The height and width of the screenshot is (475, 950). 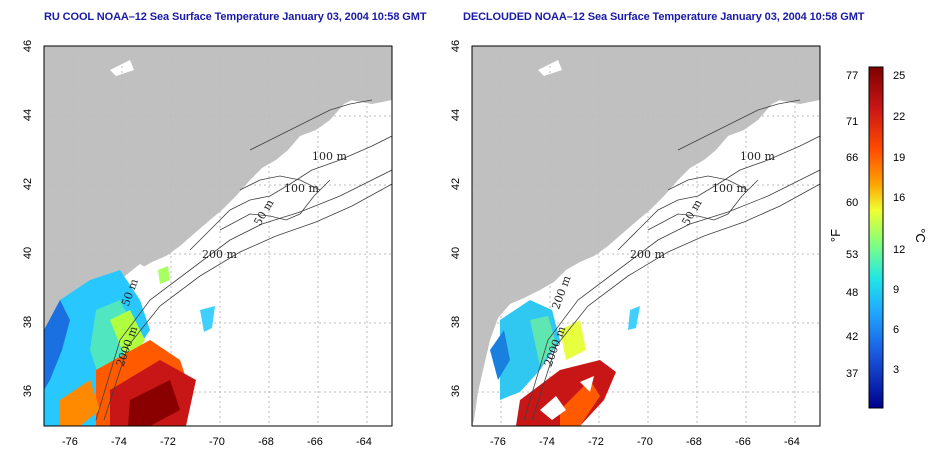 What do you see at coordinates (129, 346) in the screenshot?
I see `sst-data-left` at bounding box center [129, 346].